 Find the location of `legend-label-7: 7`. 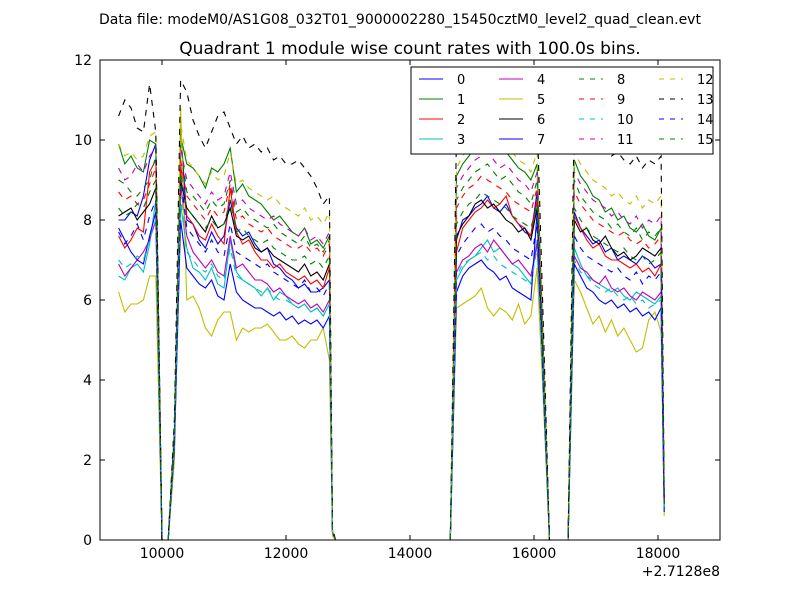

legend-label-7: 7 is located at coordinates (541, 140).